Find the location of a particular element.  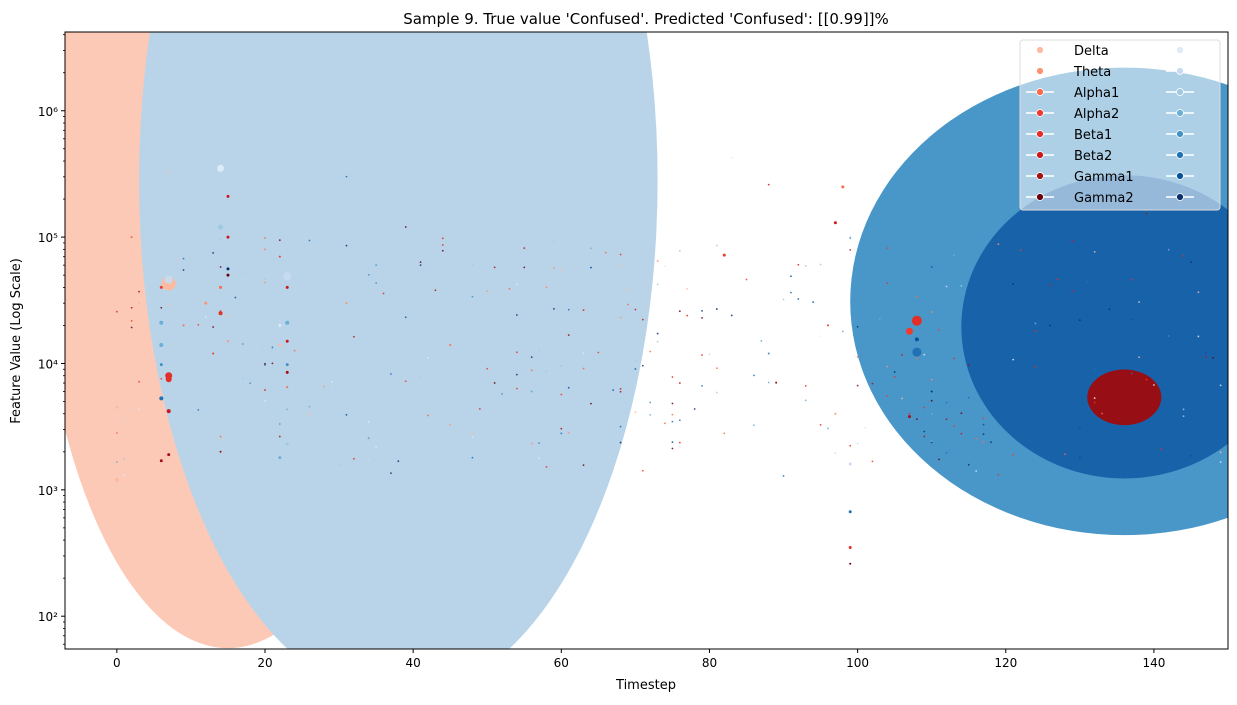

x-axis: 0 20 40 60 80 100 120 140 is located at coordinates (639, 659).